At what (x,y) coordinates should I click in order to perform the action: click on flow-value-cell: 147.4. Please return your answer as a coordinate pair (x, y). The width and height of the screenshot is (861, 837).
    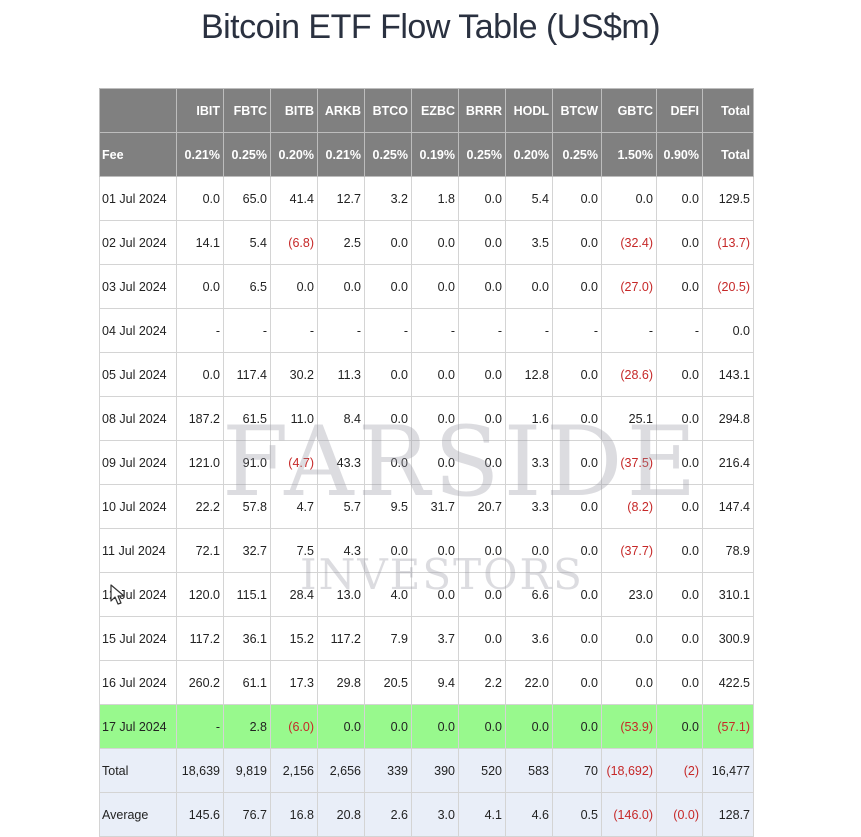
    Looking at the image, I should click on (728, 506).